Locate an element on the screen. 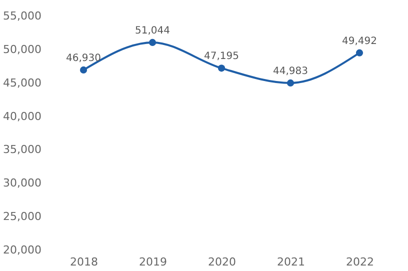 This screenshot has width=408, height=271. data-label: 44,983 is located at coordinates (290, 71).